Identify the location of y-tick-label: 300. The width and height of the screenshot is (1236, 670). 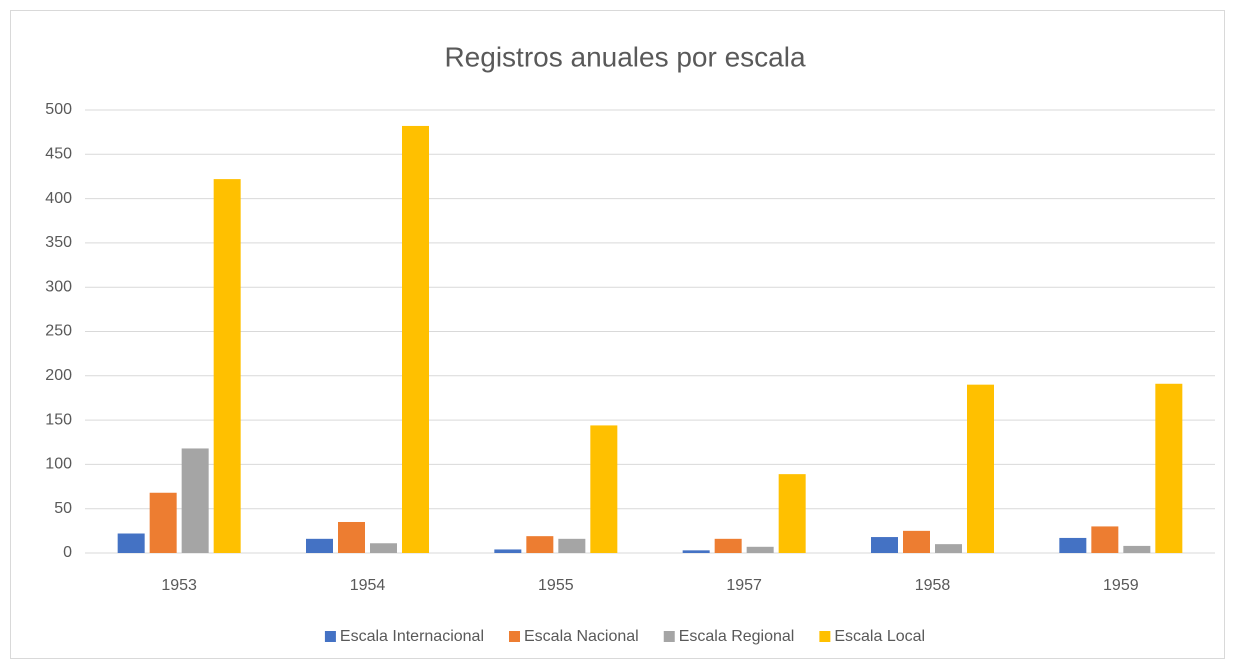
(58, 286).